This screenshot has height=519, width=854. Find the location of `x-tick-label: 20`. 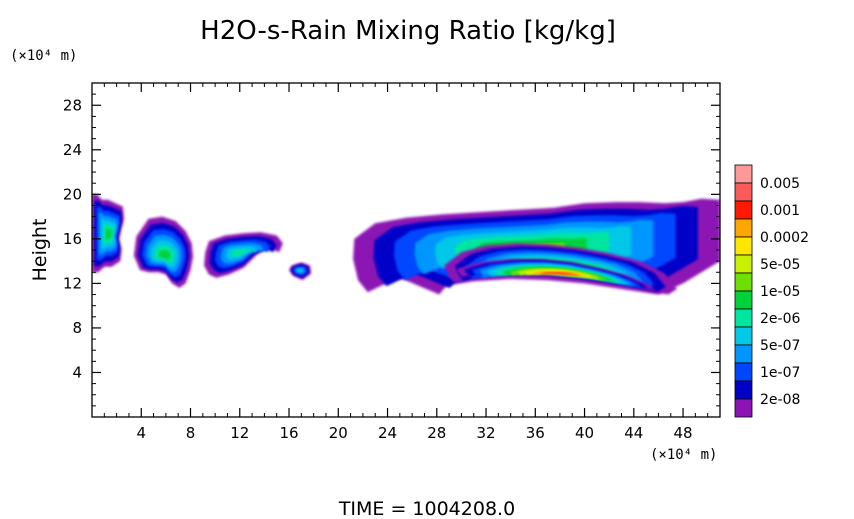

x-tick-label: 20 is located at coordinates (338, 433).